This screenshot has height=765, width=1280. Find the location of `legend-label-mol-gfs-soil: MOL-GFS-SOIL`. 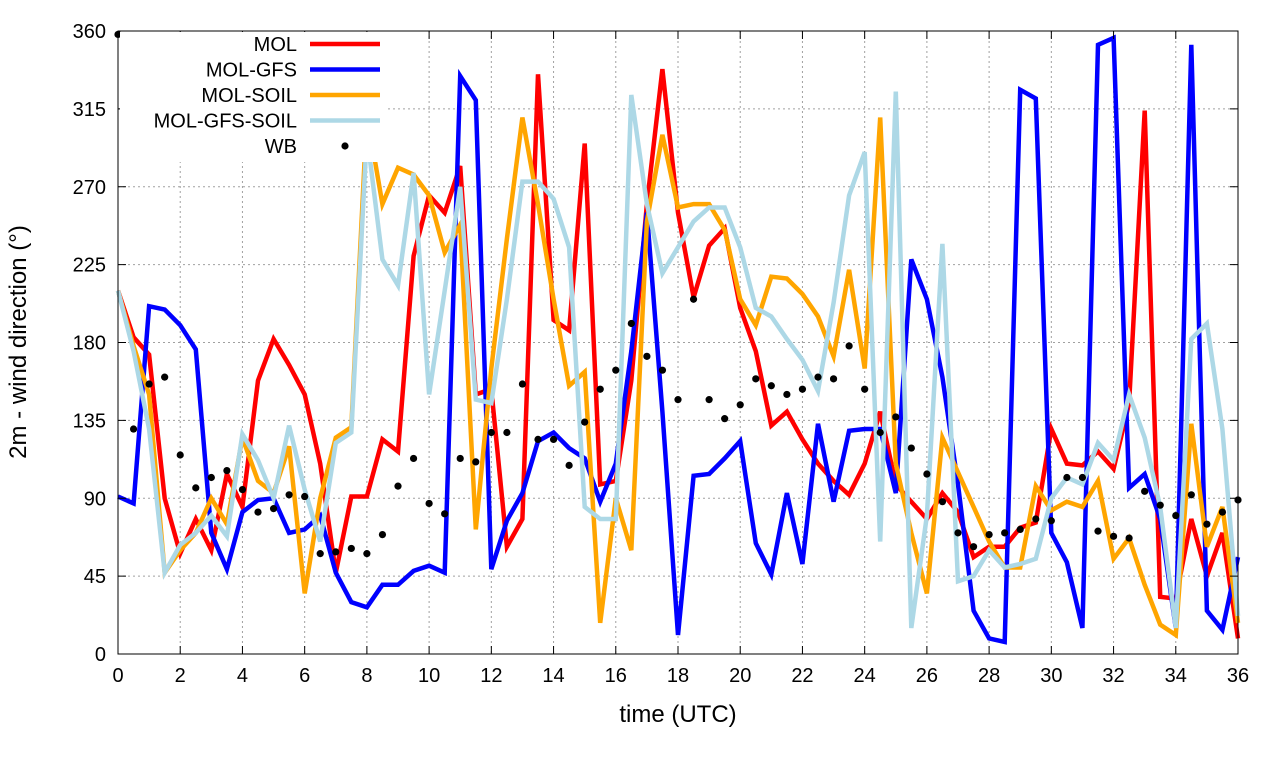

legend-label-mol-gfs-soil: MOL-GFS-SOIL is located at coordinates (225, 122).